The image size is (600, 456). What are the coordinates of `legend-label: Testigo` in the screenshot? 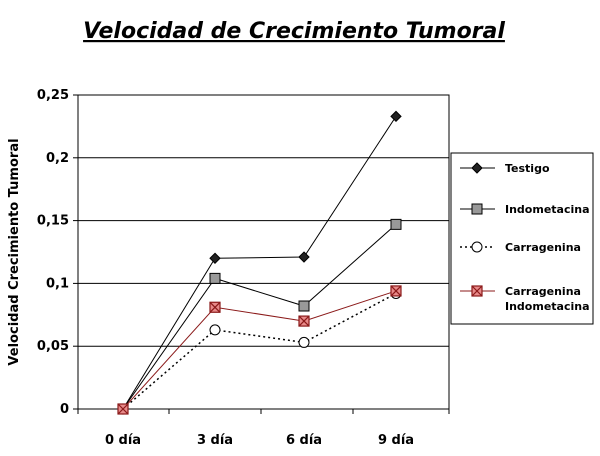 It's located at (527, 168).